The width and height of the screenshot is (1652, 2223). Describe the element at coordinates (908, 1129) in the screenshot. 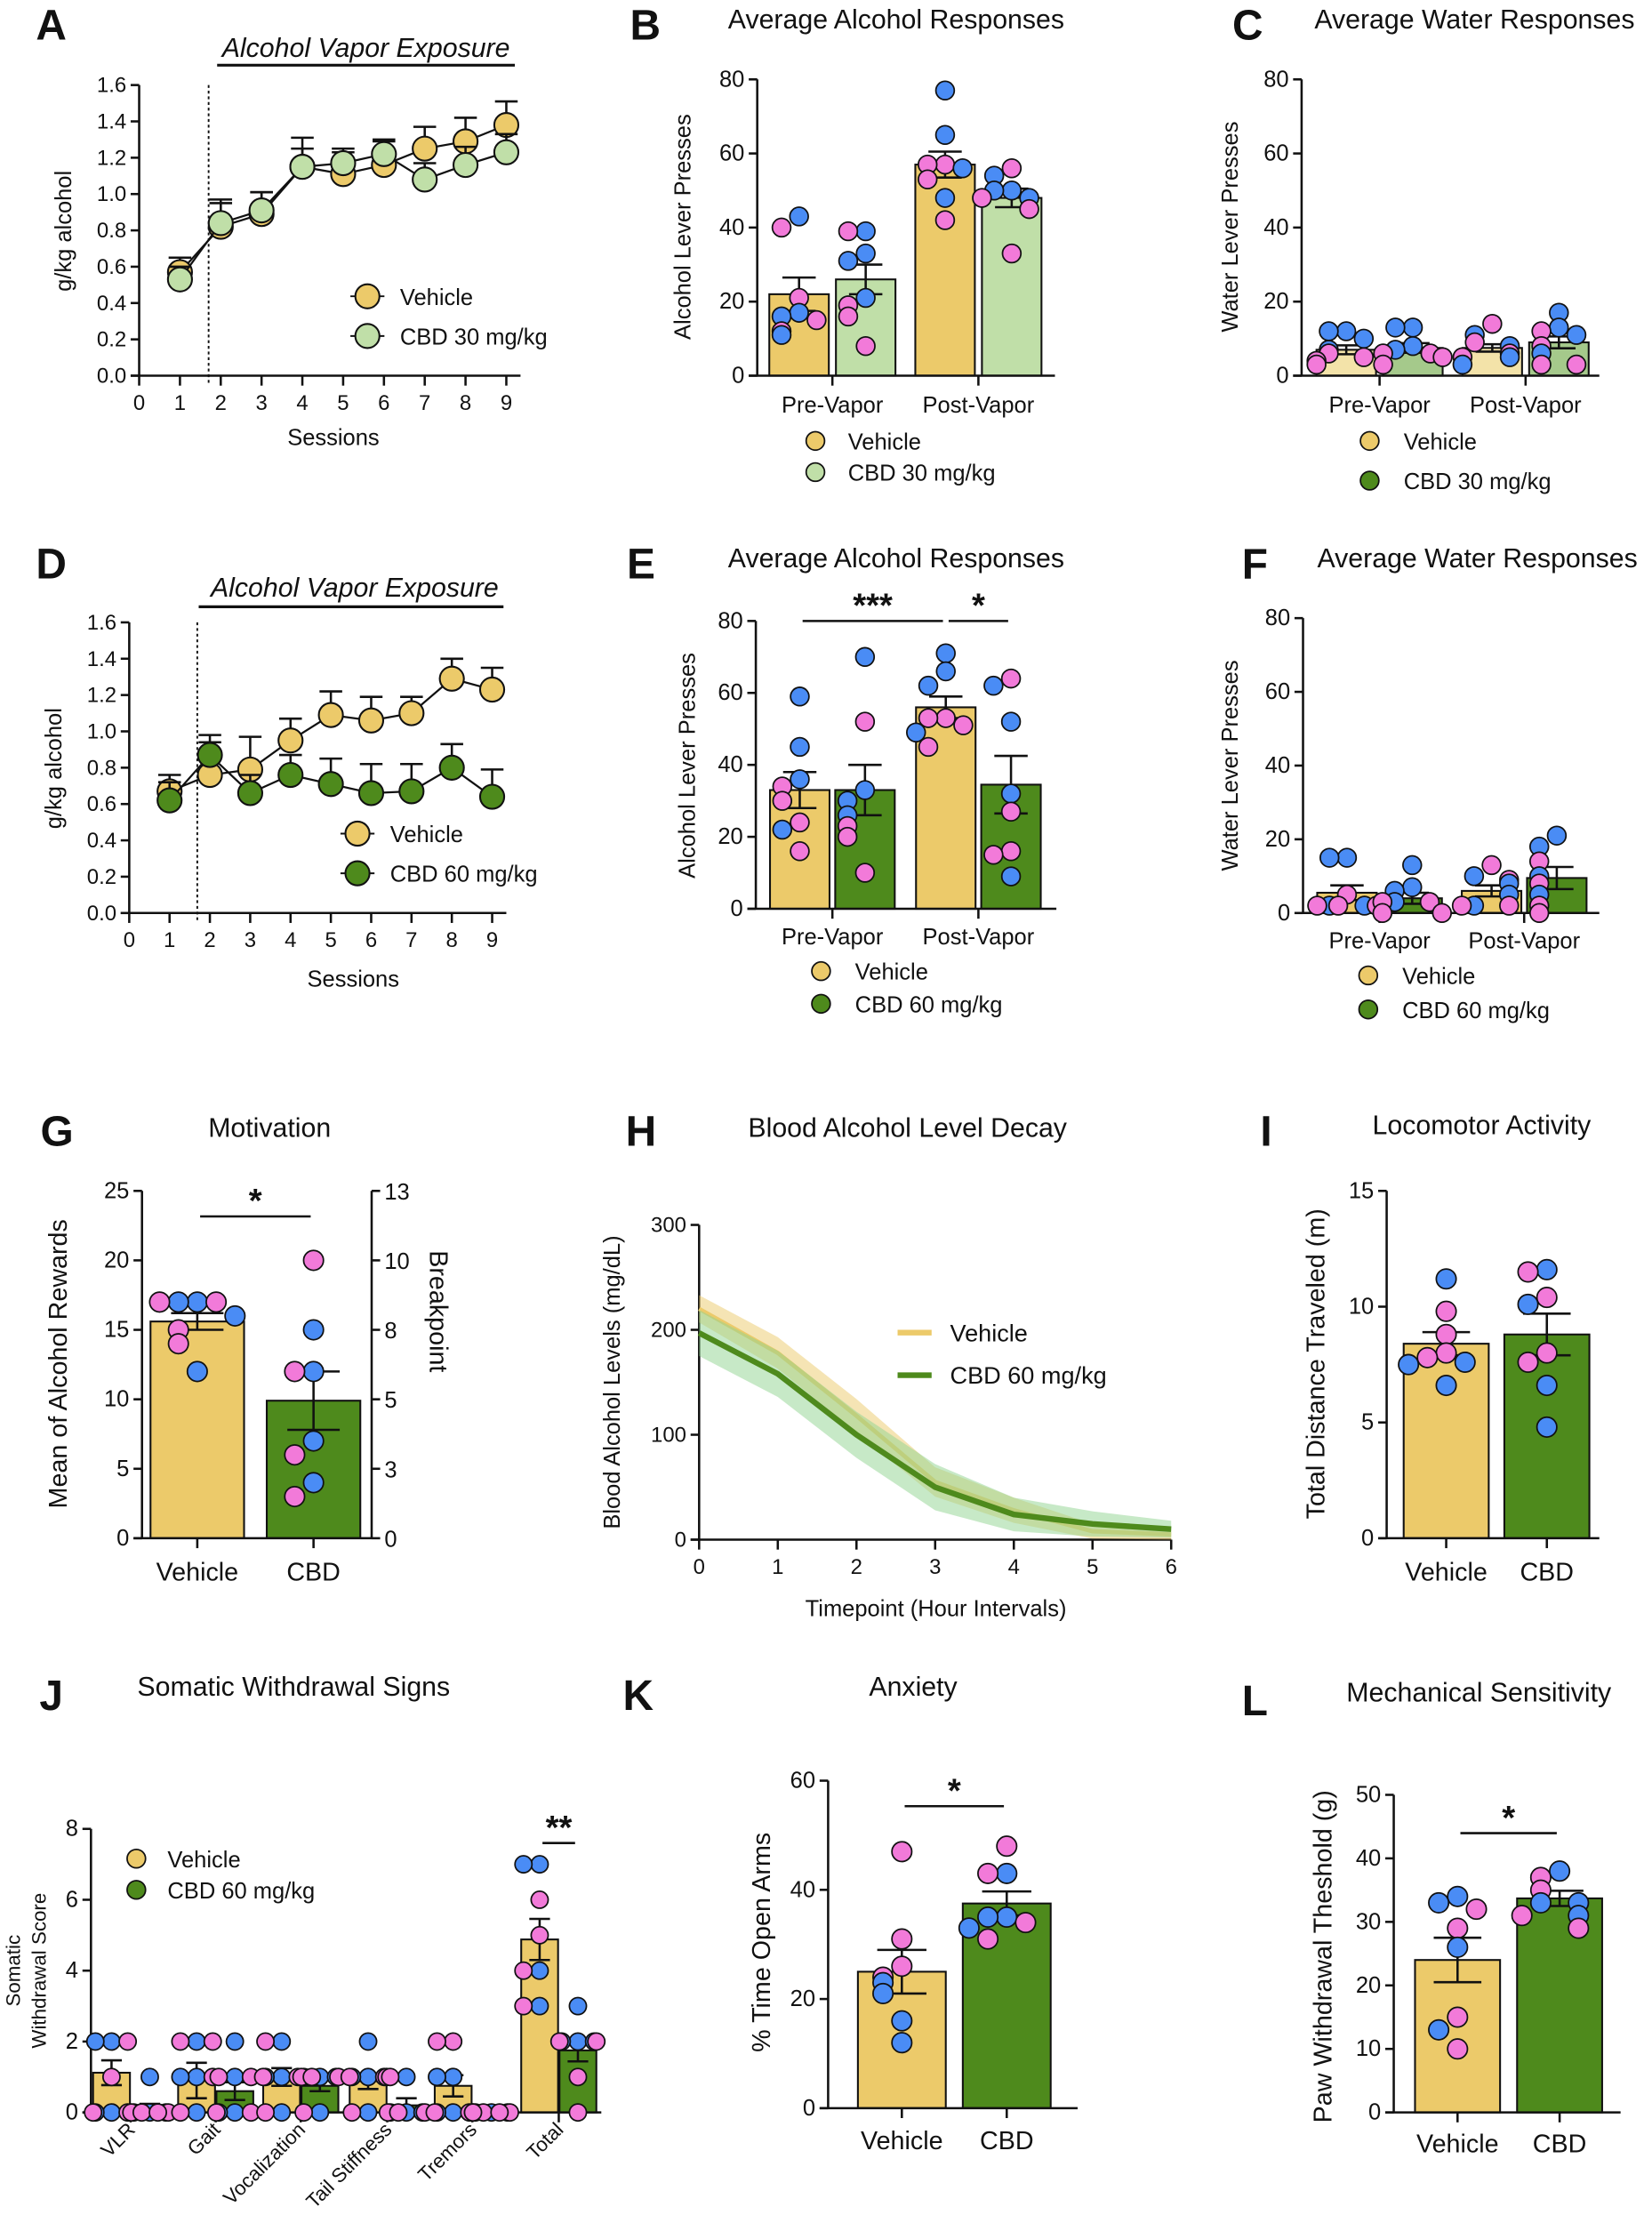

I see `chart-title: Blood Alcohol Level Decay` at that location.